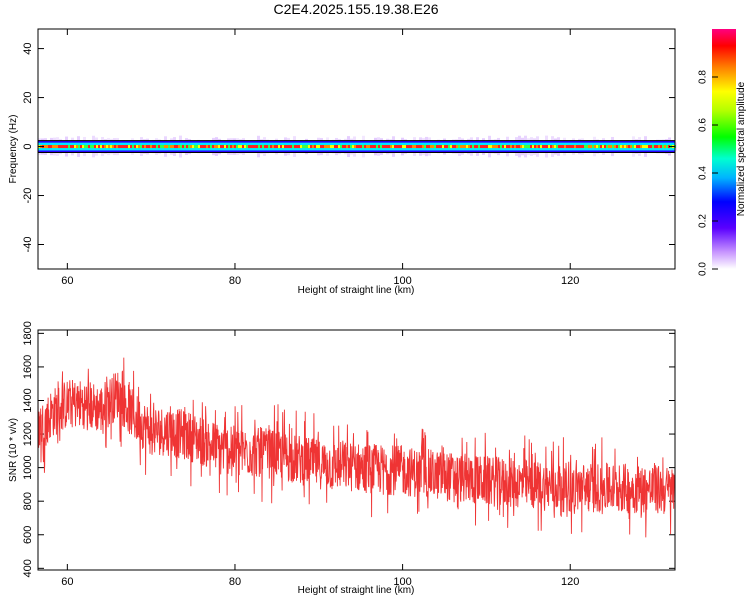 The image size is (750, 600). Describe the element at coordinates (28, 196) in the screenshot. I see `heatmap-y-tick-label: -20` at that location.